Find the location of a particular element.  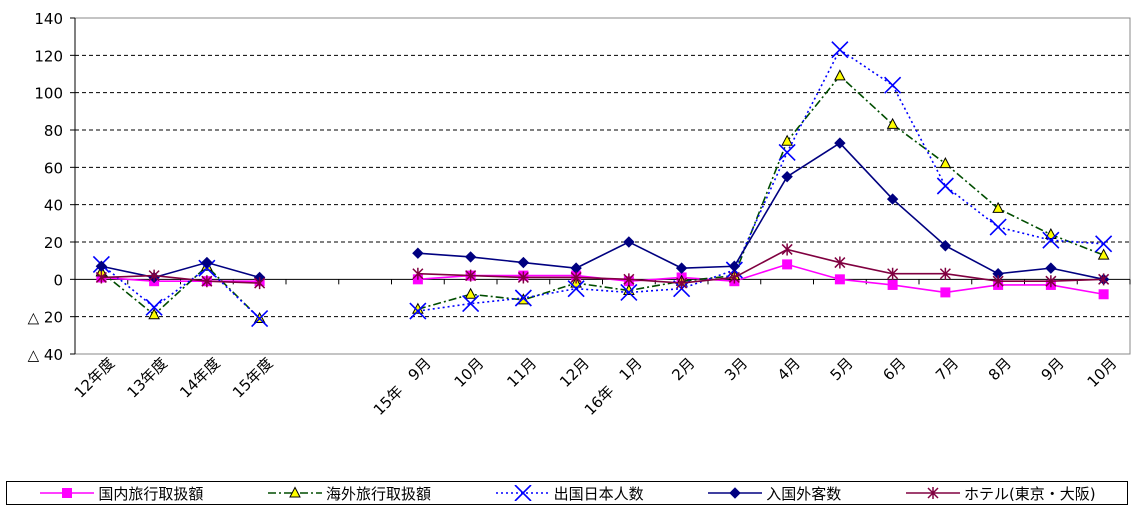

legend-label: 国内旅行取扱額 is located at coordinates (151, 493).